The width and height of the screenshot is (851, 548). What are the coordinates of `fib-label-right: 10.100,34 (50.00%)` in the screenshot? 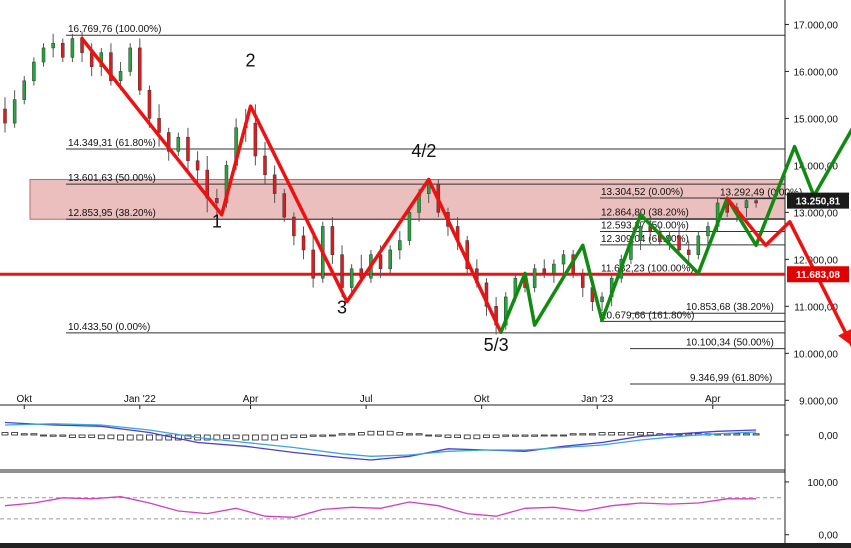 It's located at (730, 343).